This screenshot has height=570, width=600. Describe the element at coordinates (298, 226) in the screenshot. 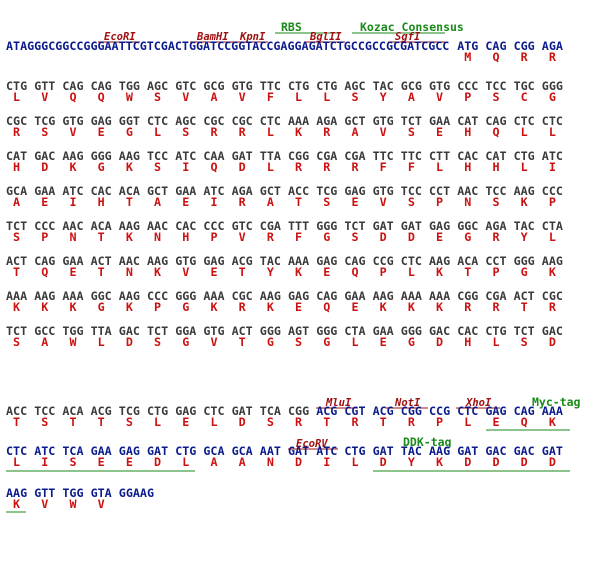

I see `codon: TTT` at that location.